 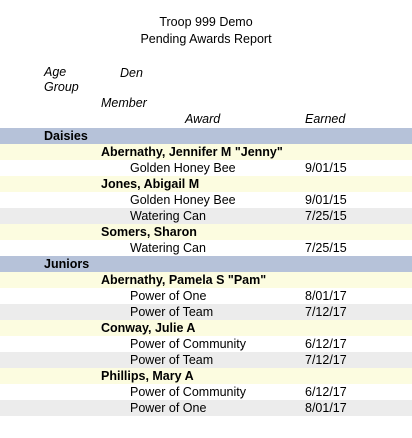 What do you see at coordinates (184, 280) in the screenshot?
I see `member-name: Abernathy, Pamela S "Pam"` at bounding box center [184, 280].